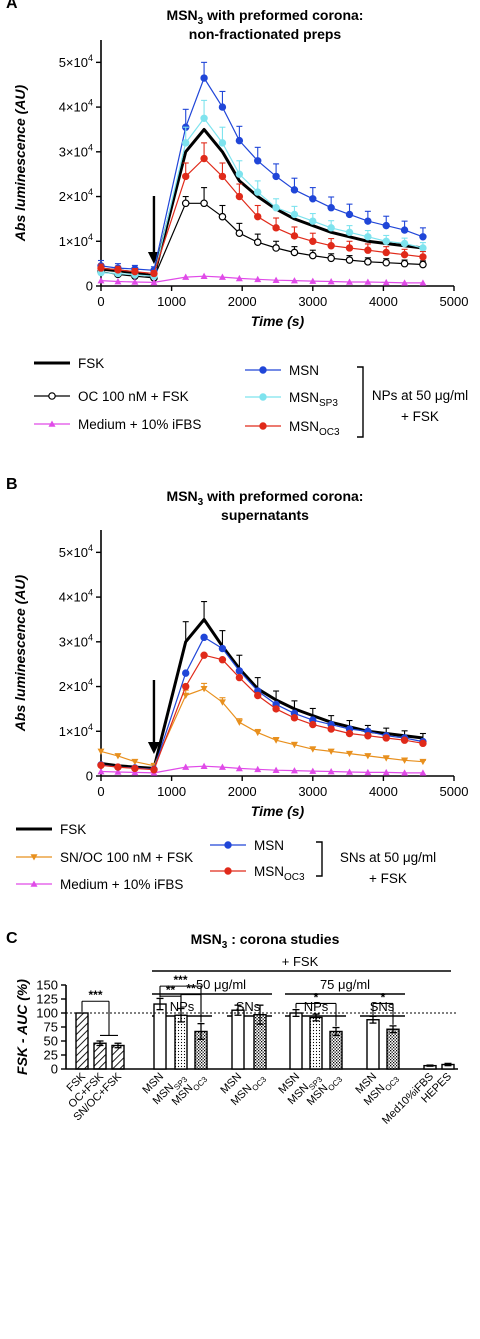 This screenshot has height=1339, width=480. I want to click on legend-msn-oc3-label: MSNOC3, so click(279, 873).